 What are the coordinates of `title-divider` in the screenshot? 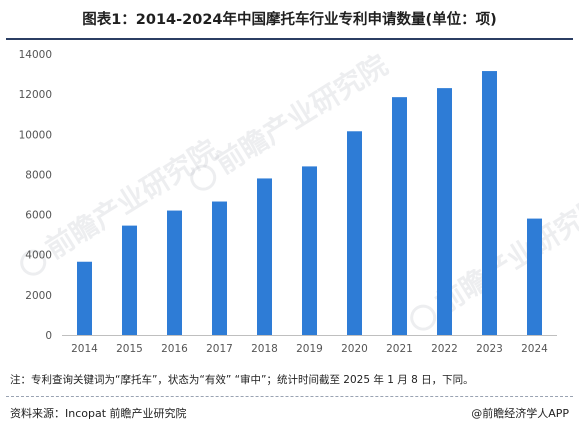 It's located at (289, 39).